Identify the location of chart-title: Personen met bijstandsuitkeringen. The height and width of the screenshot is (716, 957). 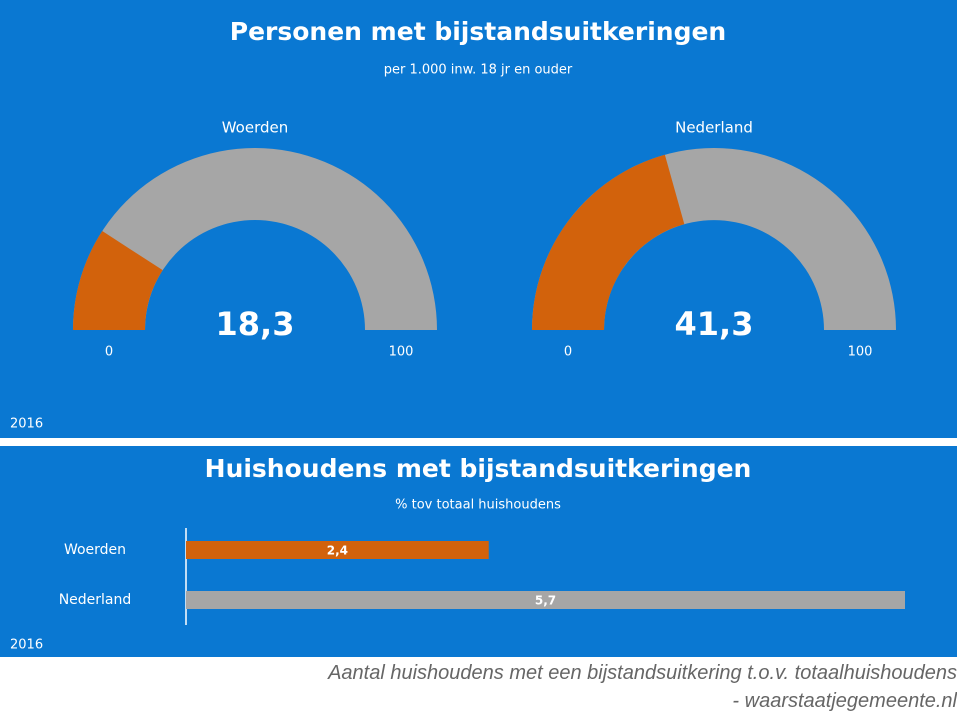
(478, 31).